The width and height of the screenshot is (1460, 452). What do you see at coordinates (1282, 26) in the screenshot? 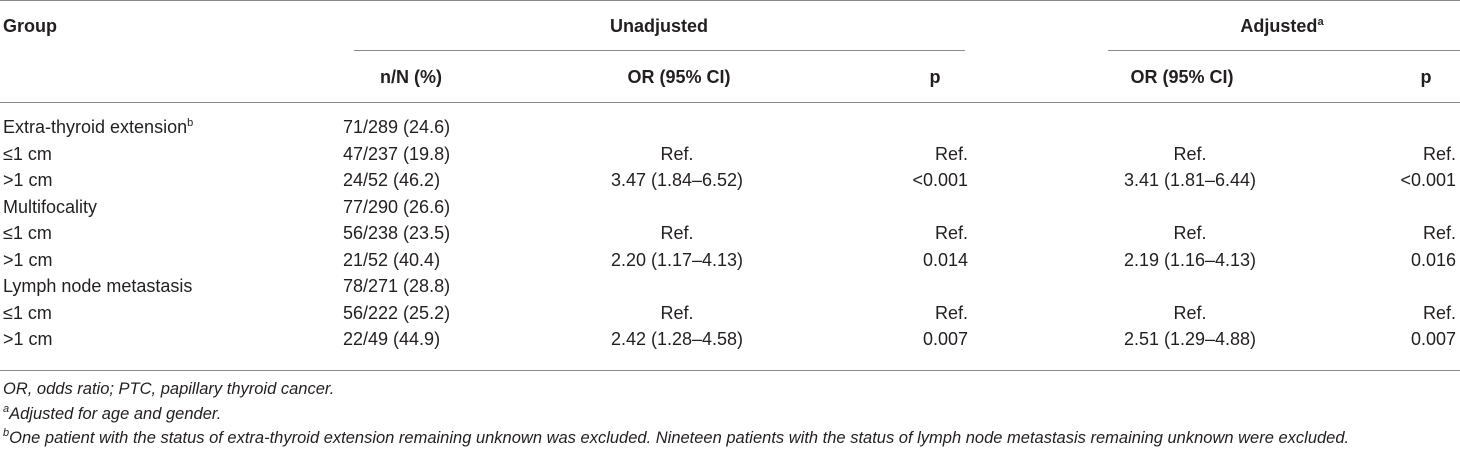
I see `header-adjusted: Adjusteda` at bounding box center [1282, 26].